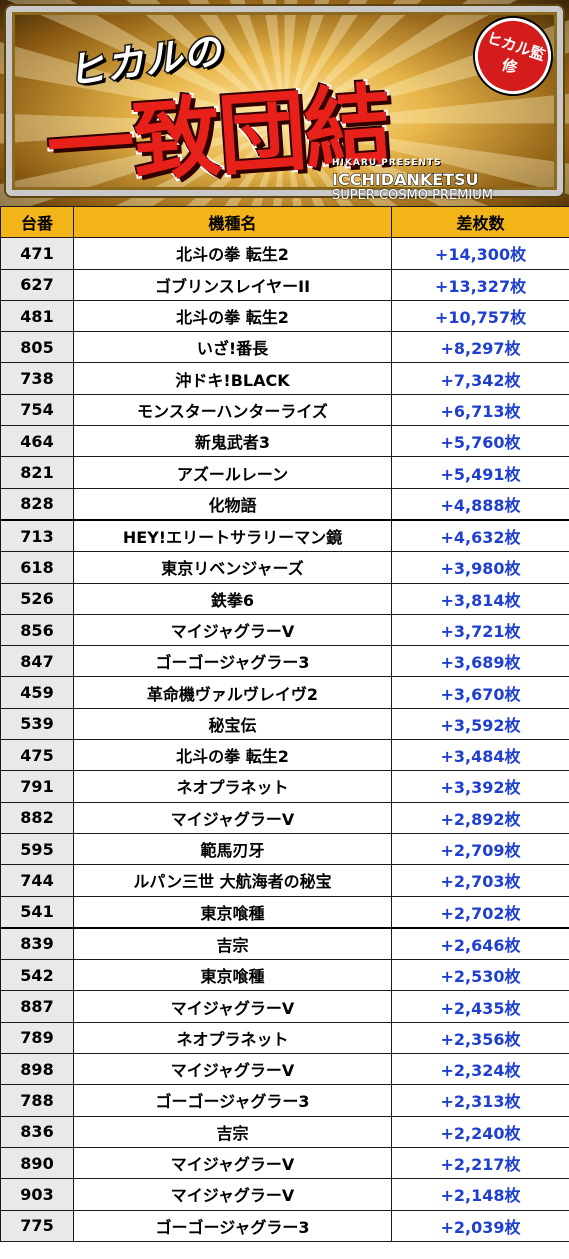 The height and width of the screenshot is (1259, 569). Describe the element at coordinates (480, 755) in the screenshot. I see `difference-cell: +3,484枚` at that location.